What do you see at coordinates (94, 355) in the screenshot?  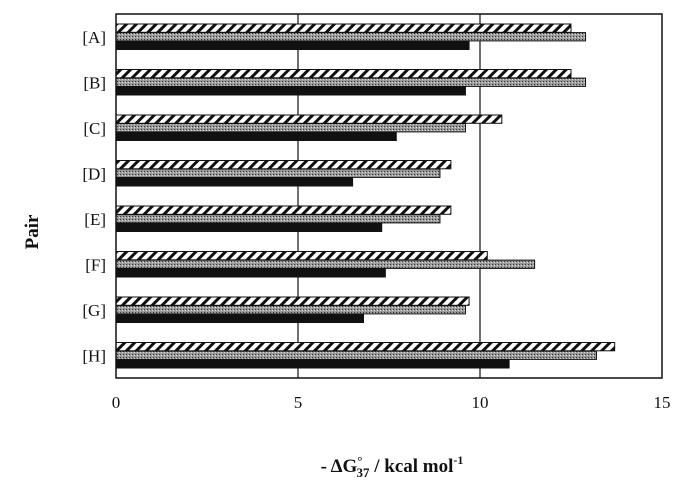 I see `category-label: [H]` at bounding box center [94, 355].